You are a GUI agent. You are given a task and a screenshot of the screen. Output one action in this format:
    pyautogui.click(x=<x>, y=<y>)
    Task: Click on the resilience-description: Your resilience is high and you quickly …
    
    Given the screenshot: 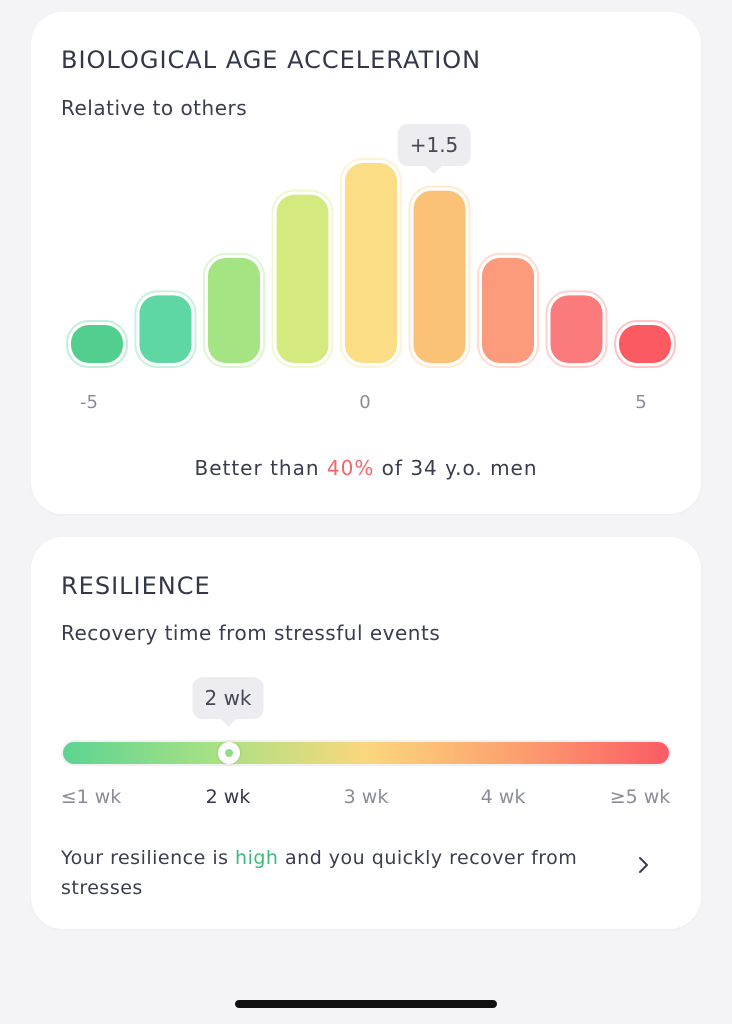 What is the action you would take?
    pyautogui.click(x=321, y=873)
    